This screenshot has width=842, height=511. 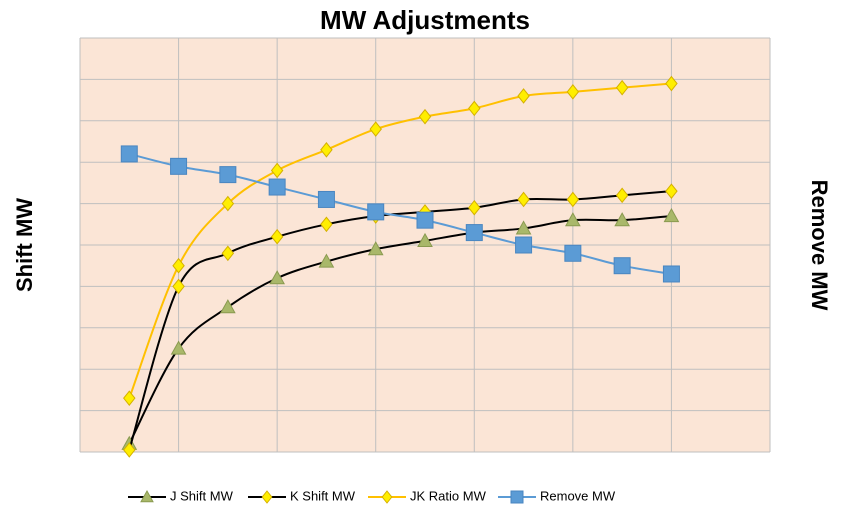 What do you see at coordinates (819, 245) in the screenshot?
I see `y2-axis-label: Remove MW` at bounding box center [819, 245].